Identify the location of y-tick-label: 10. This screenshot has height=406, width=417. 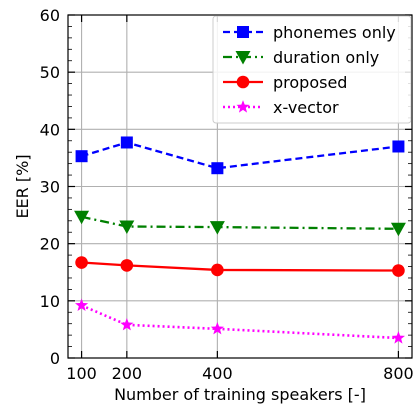
(50, 301).